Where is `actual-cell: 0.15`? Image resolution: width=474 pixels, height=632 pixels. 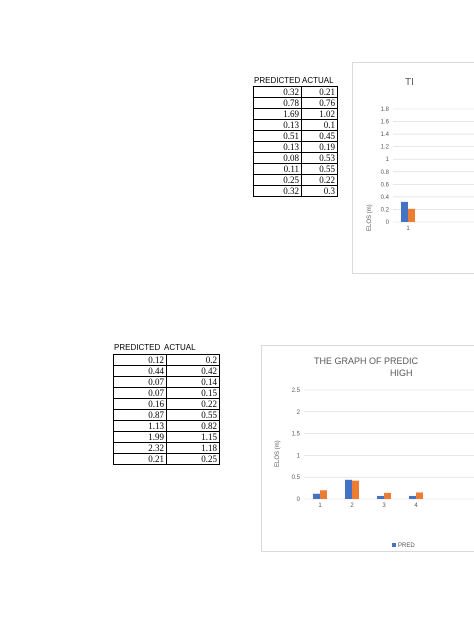
actual-cell: 0.15 is located at coordinates (193, 393).